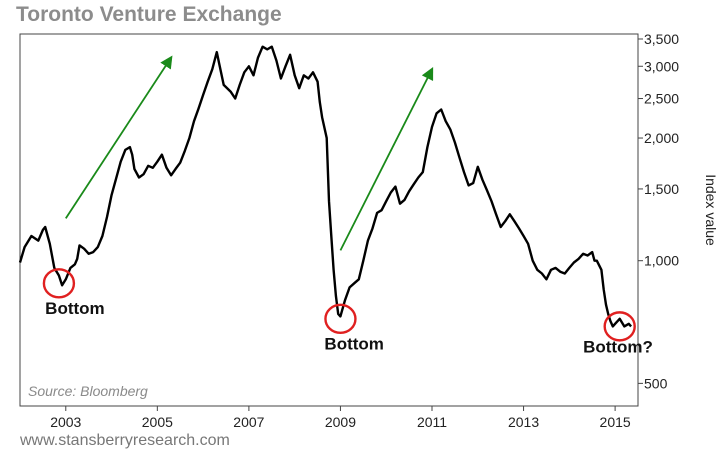 The height and width of the screenshot is (458, 720). What do you see at coordinates (88, 391) in the screenshot?
I see `source-label: Source: Bloomberg` at bounding box center [88, 391].